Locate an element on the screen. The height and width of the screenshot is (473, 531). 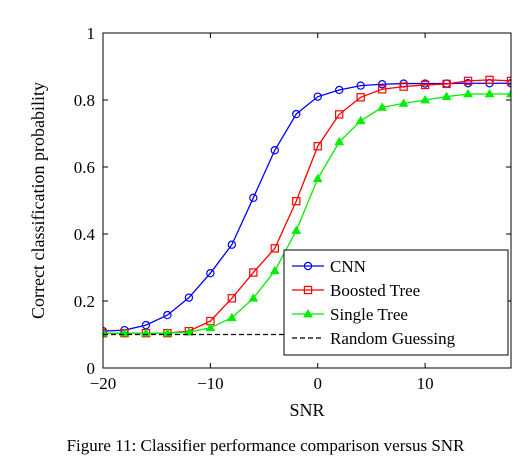
x-tick-label: −20 is located at coordinates (103, 383).